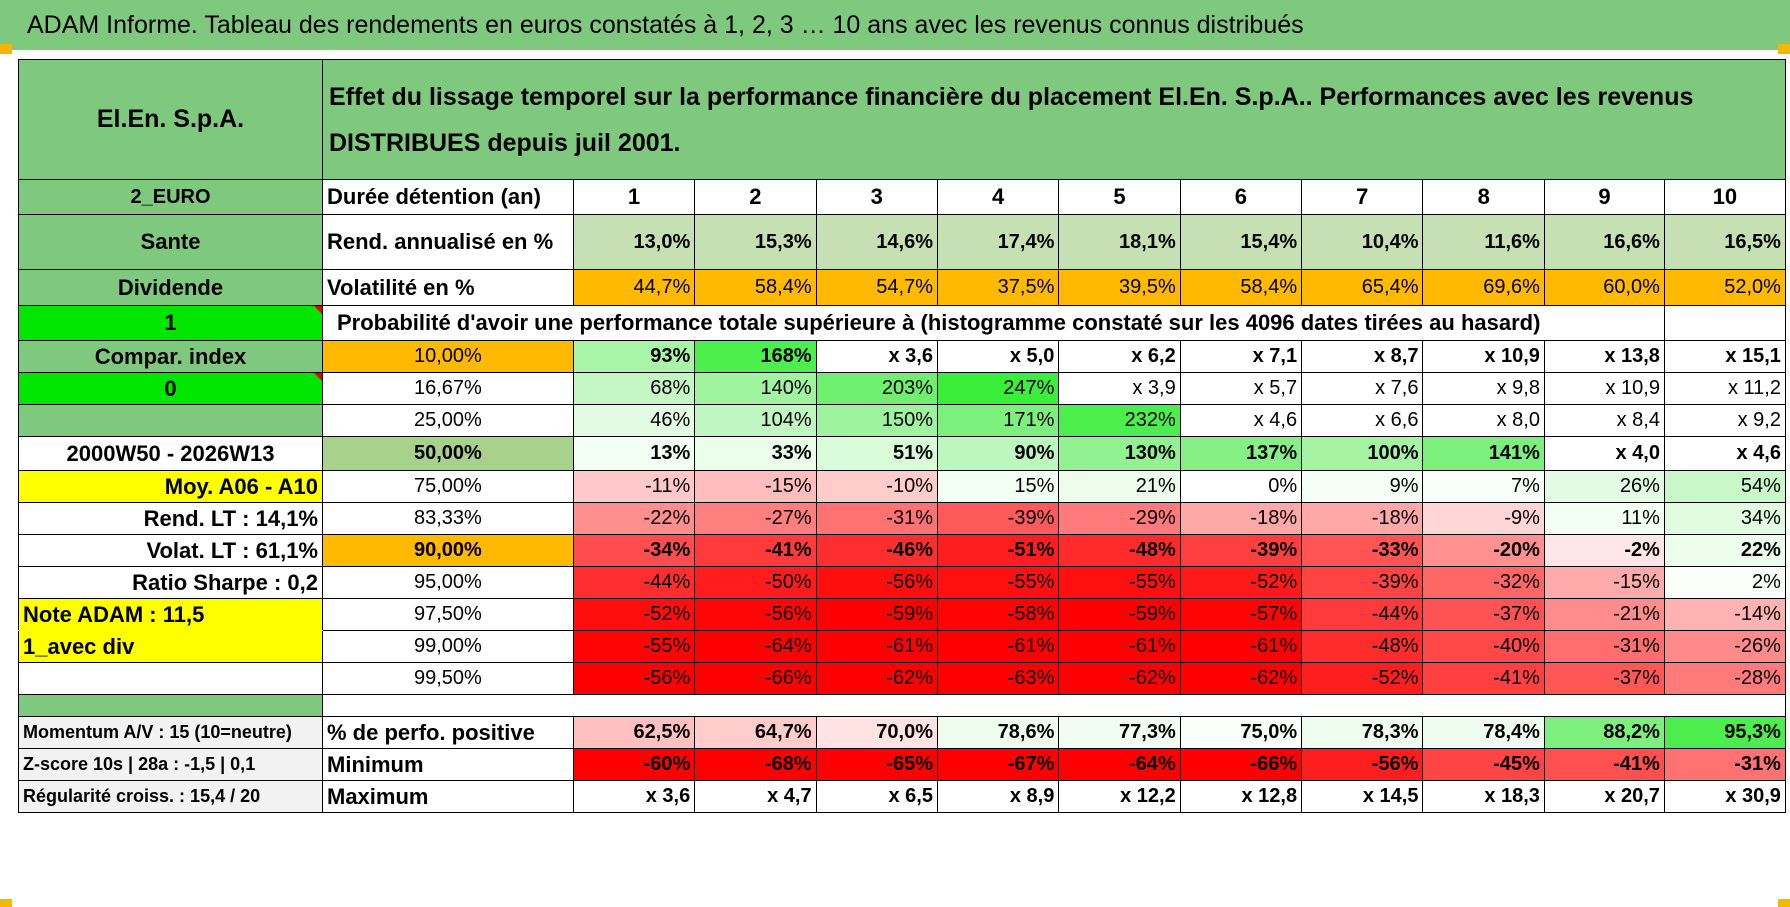 Image resolution: width=1790 pixels, height=907 pixels. What do you see at coordinates (1119, 242) in the screenshot?
I see `rend-value-y5: 18,1%` at bounding box center [1119, 242].